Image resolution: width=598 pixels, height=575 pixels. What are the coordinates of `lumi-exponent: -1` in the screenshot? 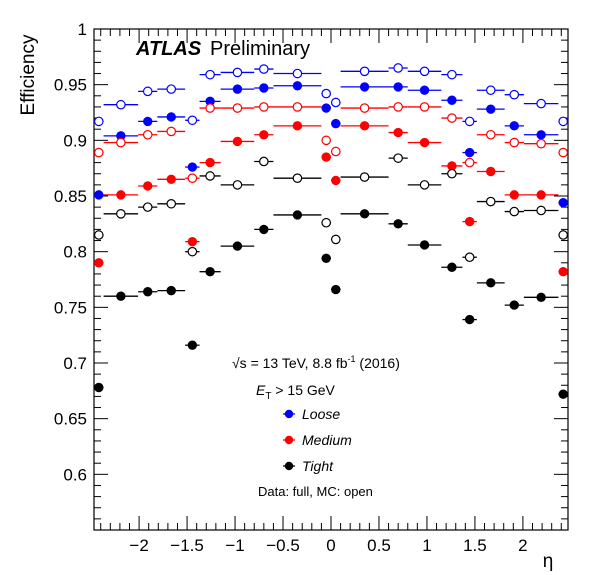 It's located at (352, 359).